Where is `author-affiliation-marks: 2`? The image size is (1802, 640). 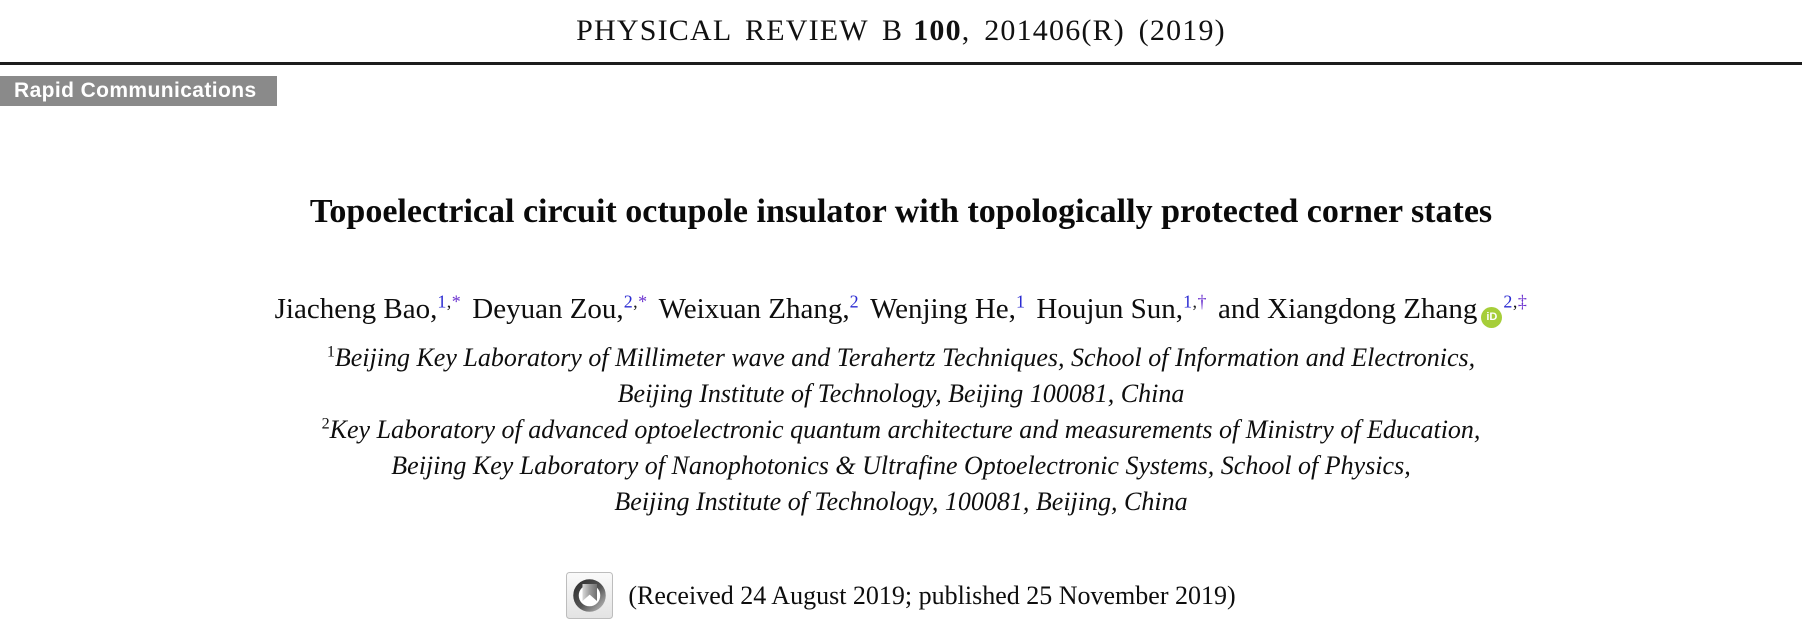
author-affiliation-marks: 2 is located at coordinates (854, 301).